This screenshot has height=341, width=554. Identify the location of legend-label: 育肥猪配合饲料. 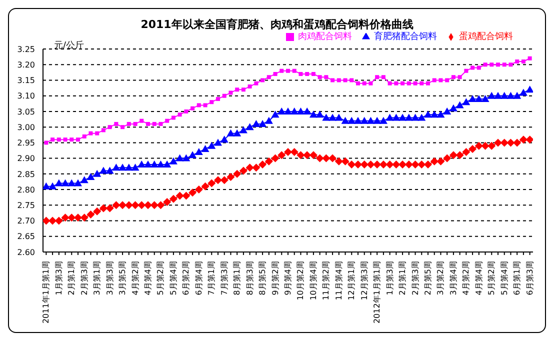
(405, 37).